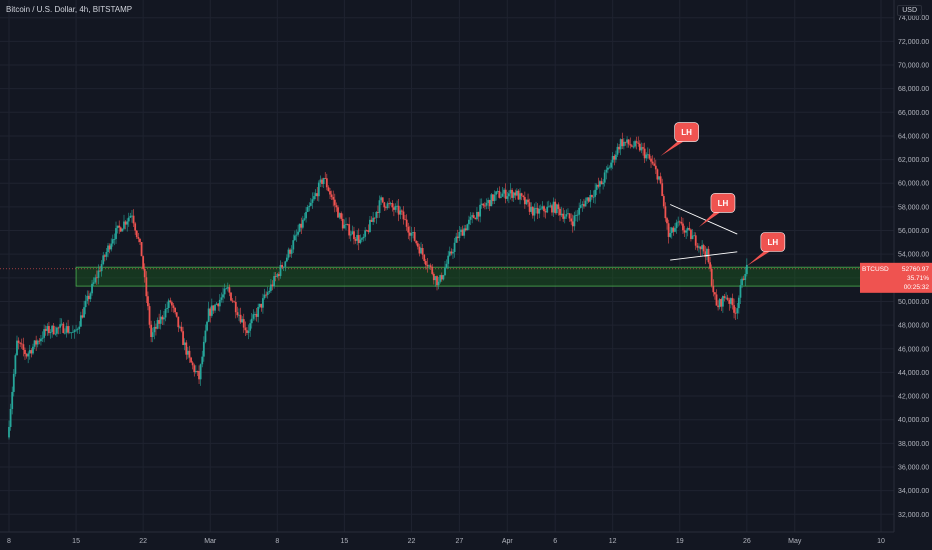 The height and width of the screenshot is (550, 932). Describe the element at coordinates (773, 242) in the screenshot. I see `callout-box` at that location.